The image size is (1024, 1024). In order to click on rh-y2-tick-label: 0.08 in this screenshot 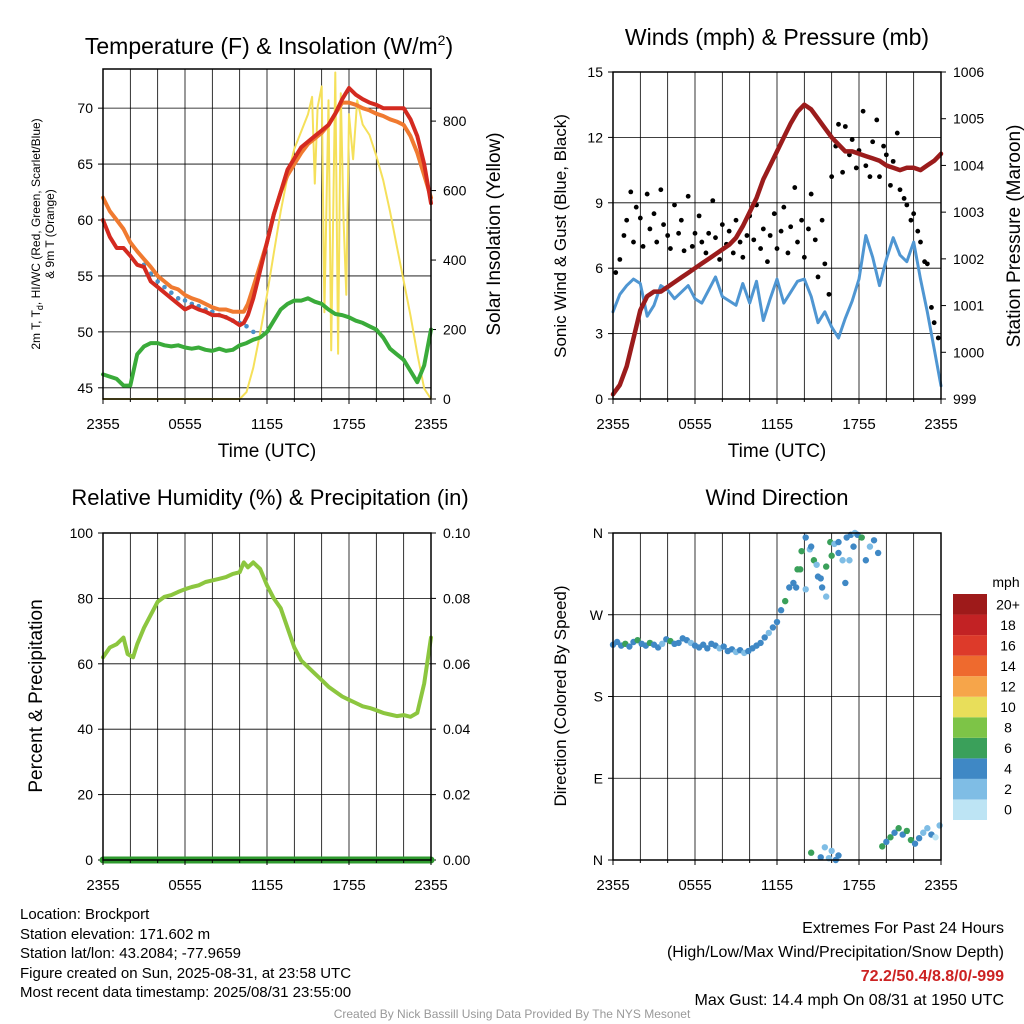, I will do `click(456, 598)`.